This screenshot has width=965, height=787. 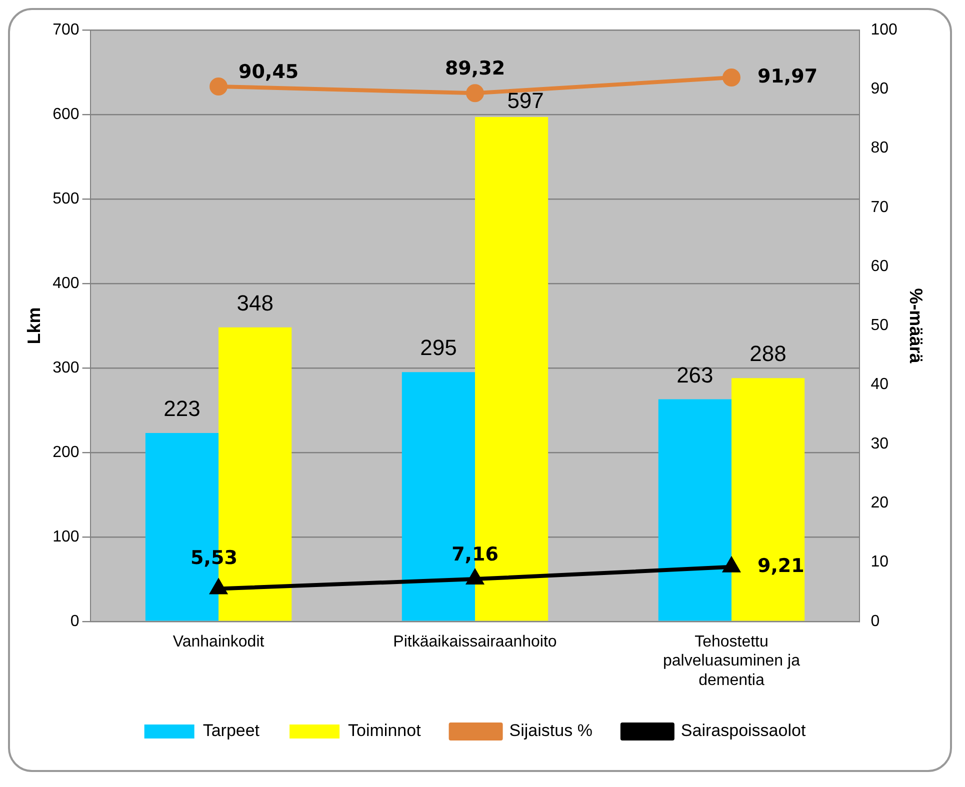 What do you see at coordinates (66, 367) in the screenshot?
I see `y-tick-label: 300` at bounding box center [66, 367].